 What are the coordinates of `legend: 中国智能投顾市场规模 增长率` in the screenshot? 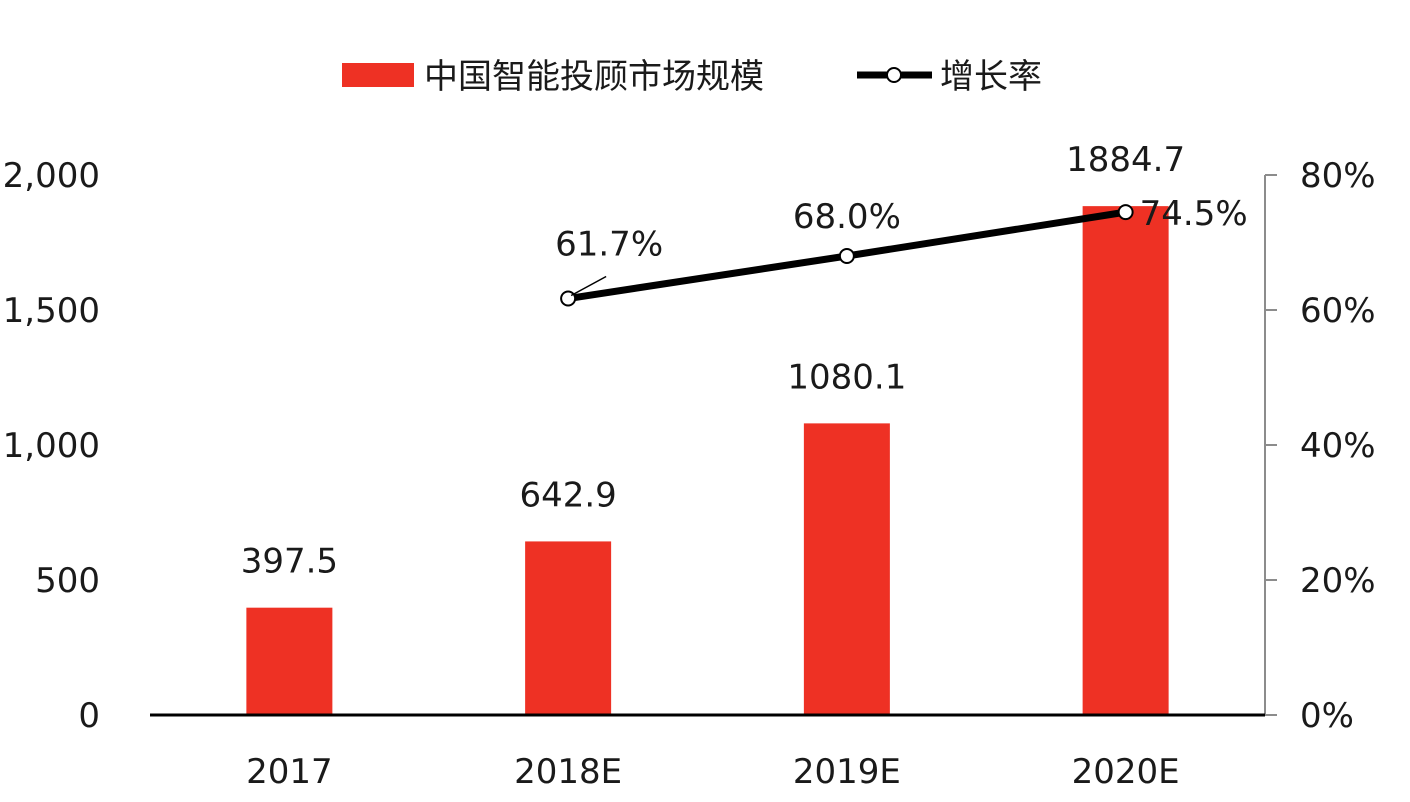 It's located at (692, 77).